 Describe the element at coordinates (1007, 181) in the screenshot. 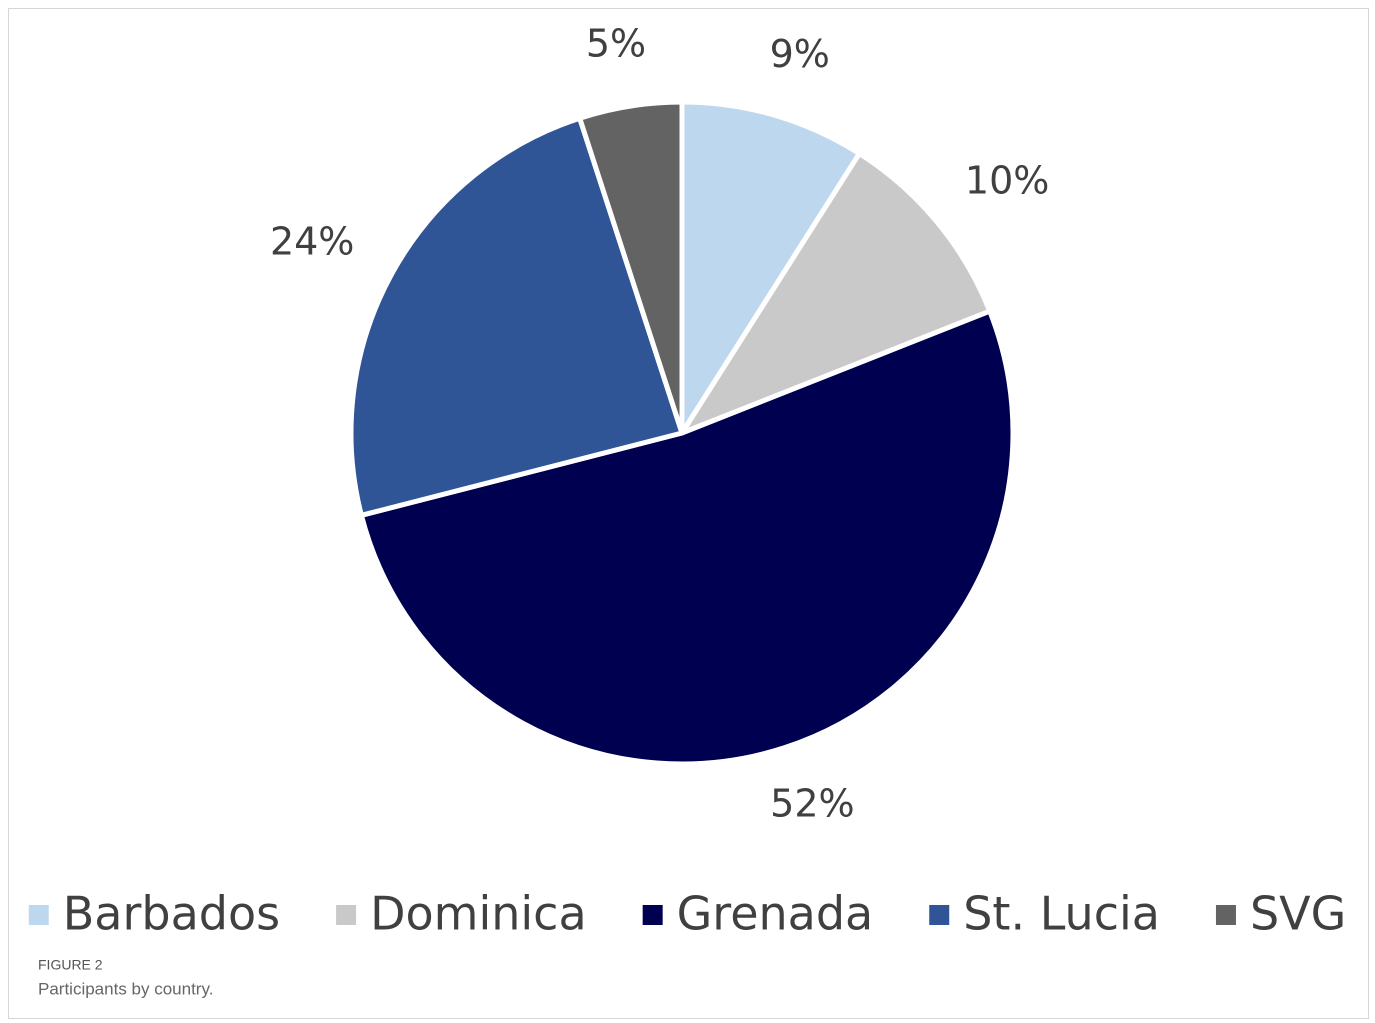

I see `data-label: 10%` at that location.